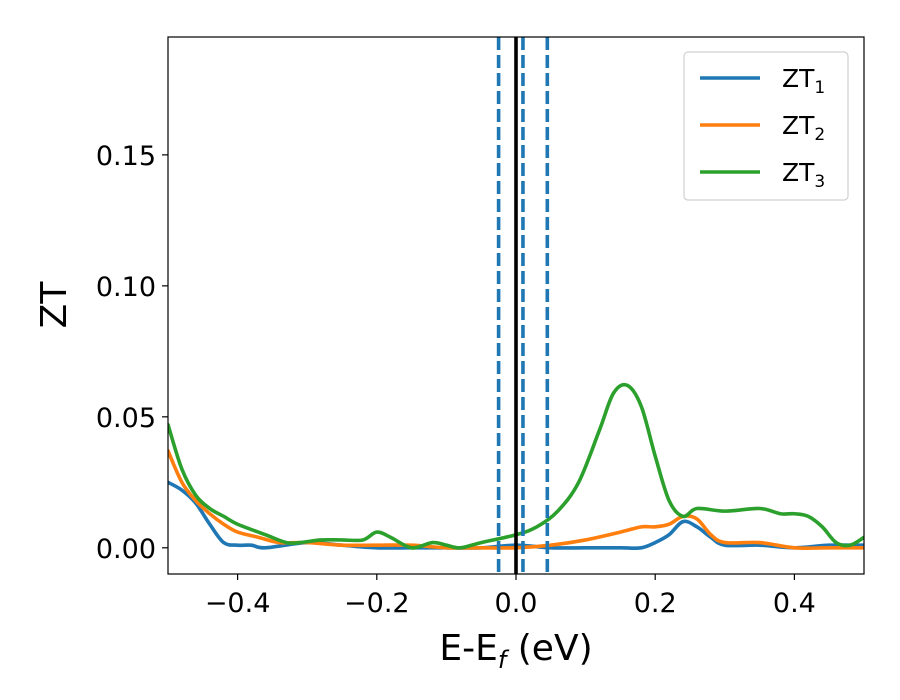  Describe the element at coordinates (516, 603) in the screenshot. I see `x-tick-label: 0.0` at that location.